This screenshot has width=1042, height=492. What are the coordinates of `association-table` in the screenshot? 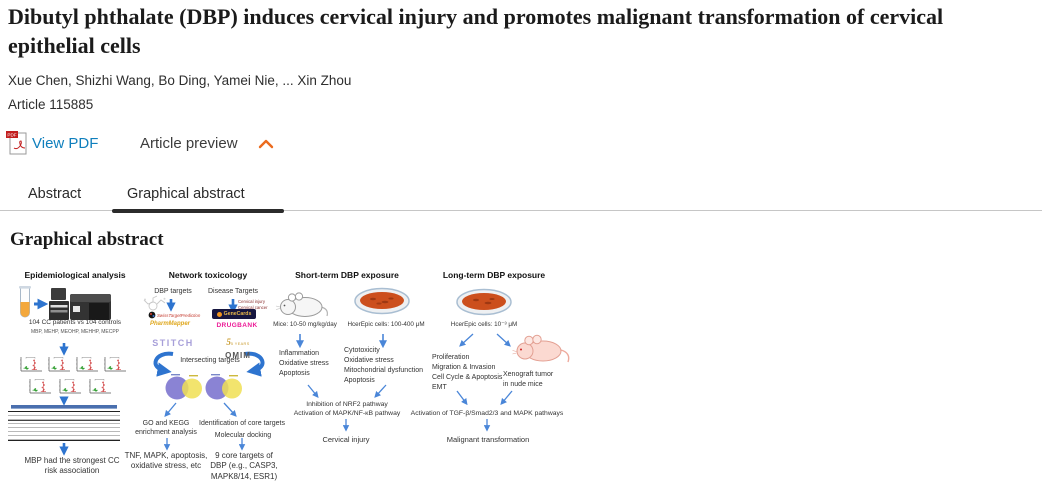 It's located at (64, 423).